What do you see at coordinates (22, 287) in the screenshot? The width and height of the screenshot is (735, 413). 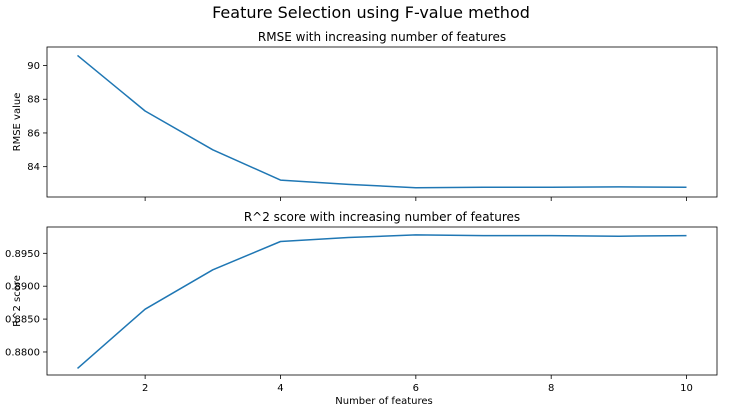 I see `y-tick-label-2: 0.8900` at bounding box center [22, 287].